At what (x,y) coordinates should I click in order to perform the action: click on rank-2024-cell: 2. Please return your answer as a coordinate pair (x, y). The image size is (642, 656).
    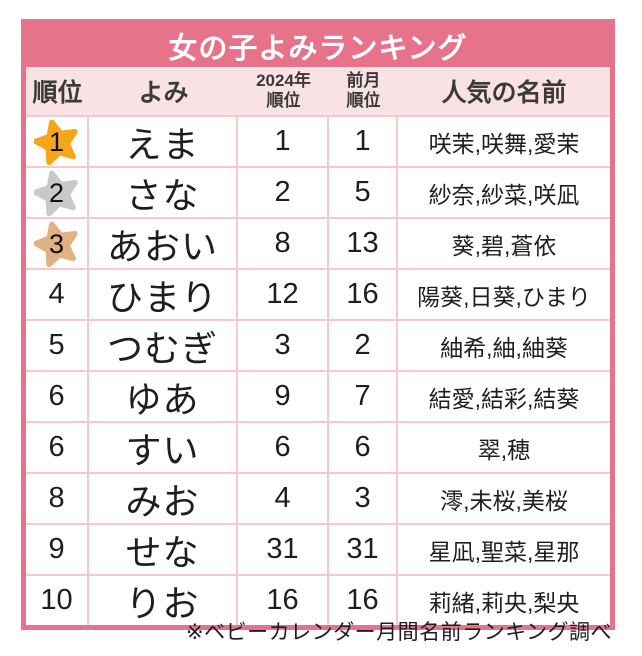
    Looking at the image, I should click on (284, 192).